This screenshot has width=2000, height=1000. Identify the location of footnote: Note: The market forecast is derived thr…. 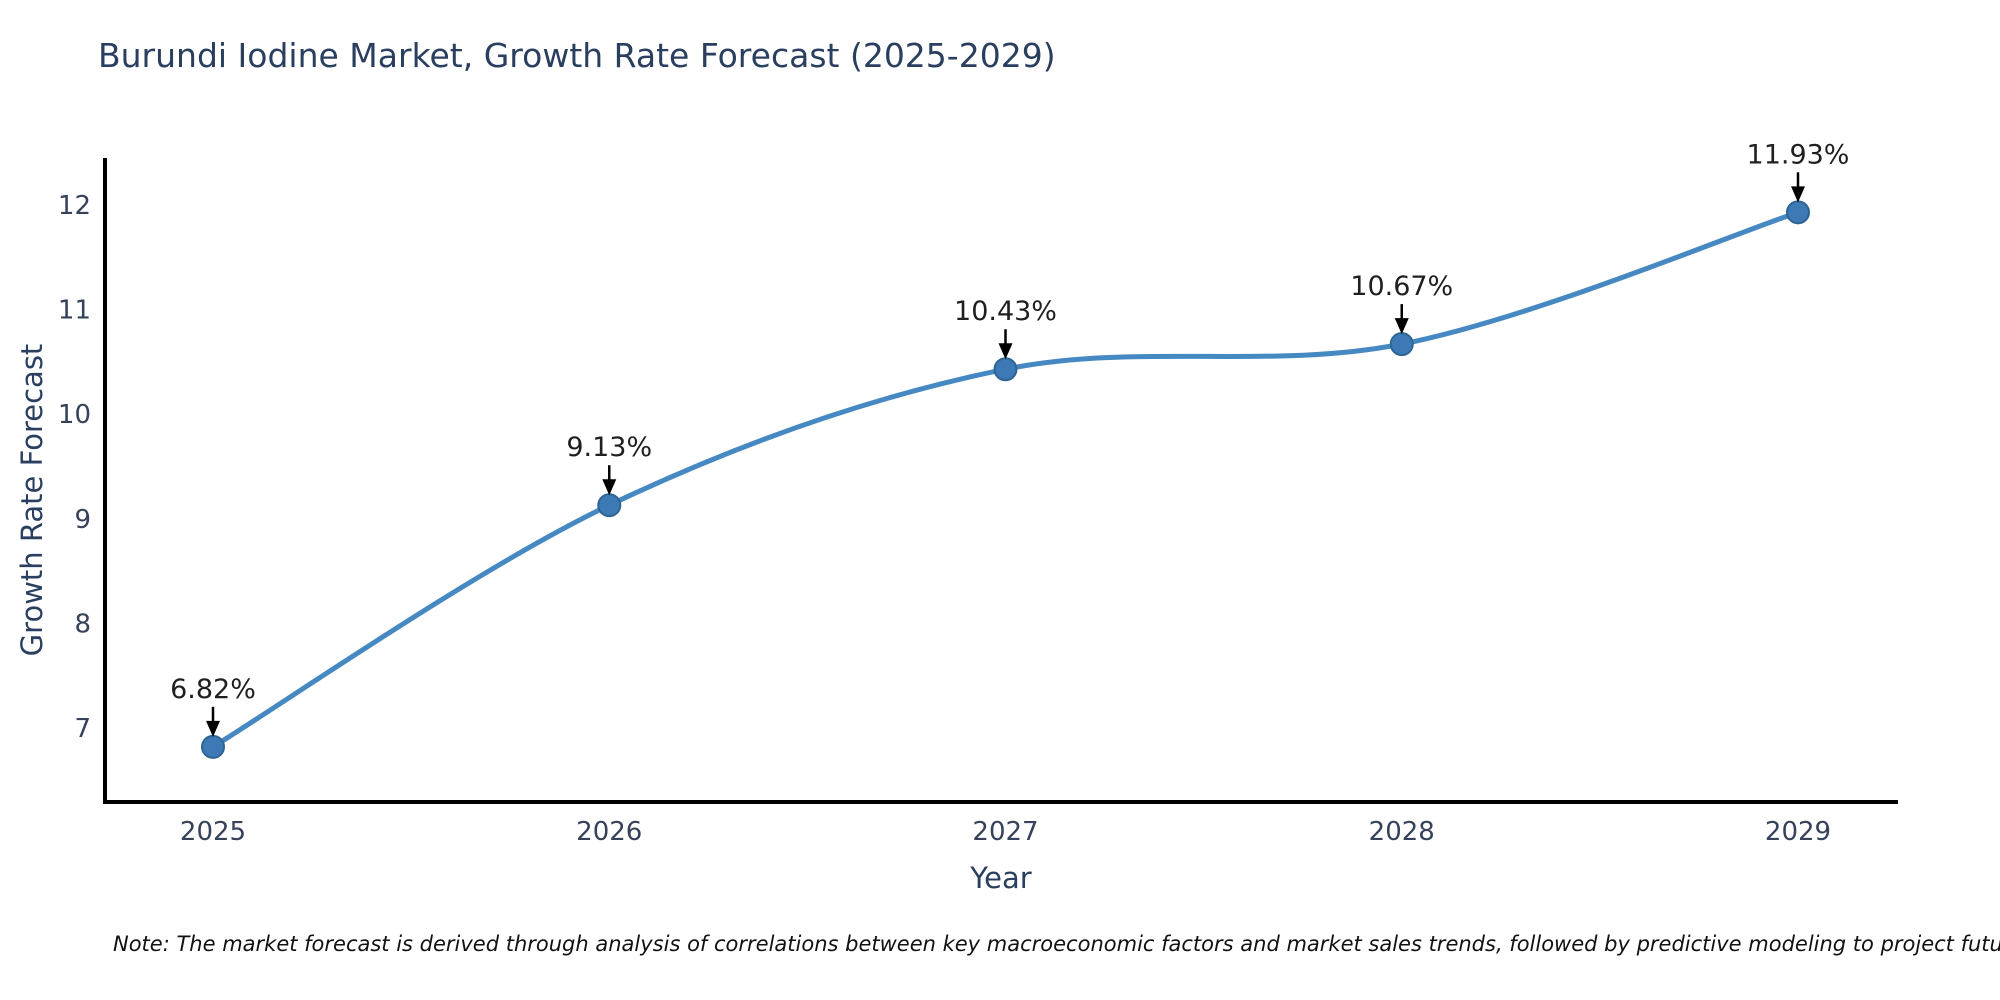
(1056, 944).